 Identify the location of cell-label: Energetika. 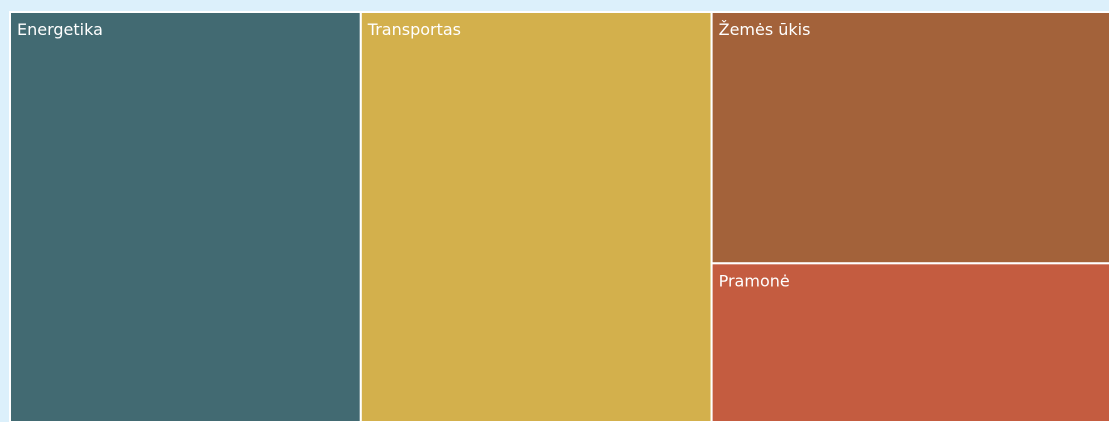
(60, 29).